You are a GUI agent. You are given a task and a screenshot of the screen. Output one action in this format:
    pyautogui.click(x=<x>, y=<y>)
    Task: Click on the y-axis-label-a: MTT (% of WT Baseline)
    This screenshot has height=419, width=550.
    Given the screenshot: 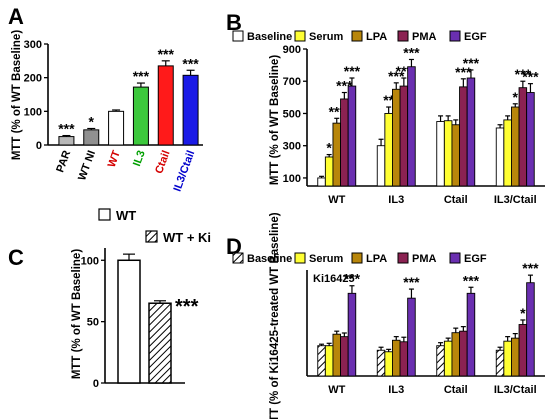 What is the action you would take?
    pyautogui.click(x=17, y=95)
    